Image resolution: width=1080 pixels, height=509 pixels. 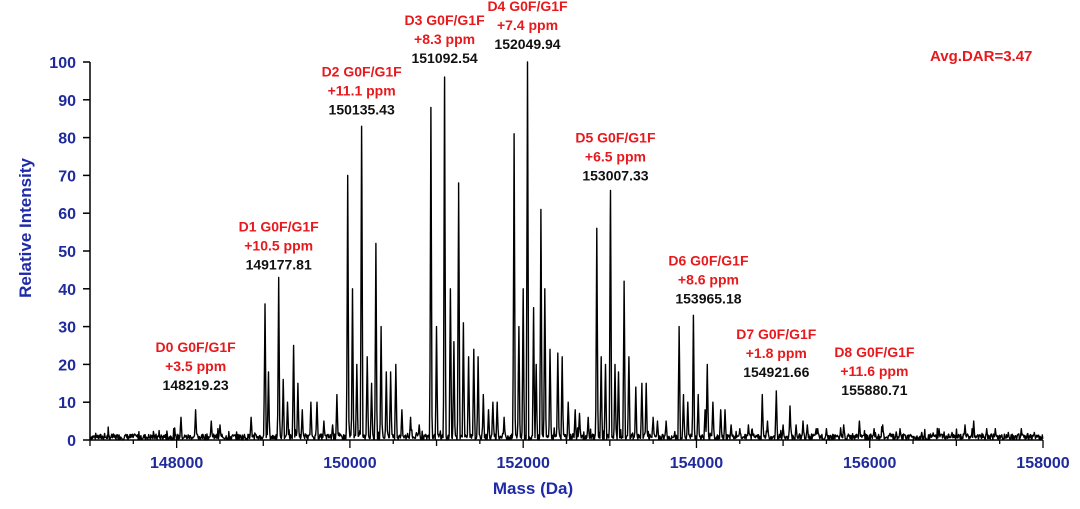 I want to click on y-tick-label: 50, so click(x=67, y=252).